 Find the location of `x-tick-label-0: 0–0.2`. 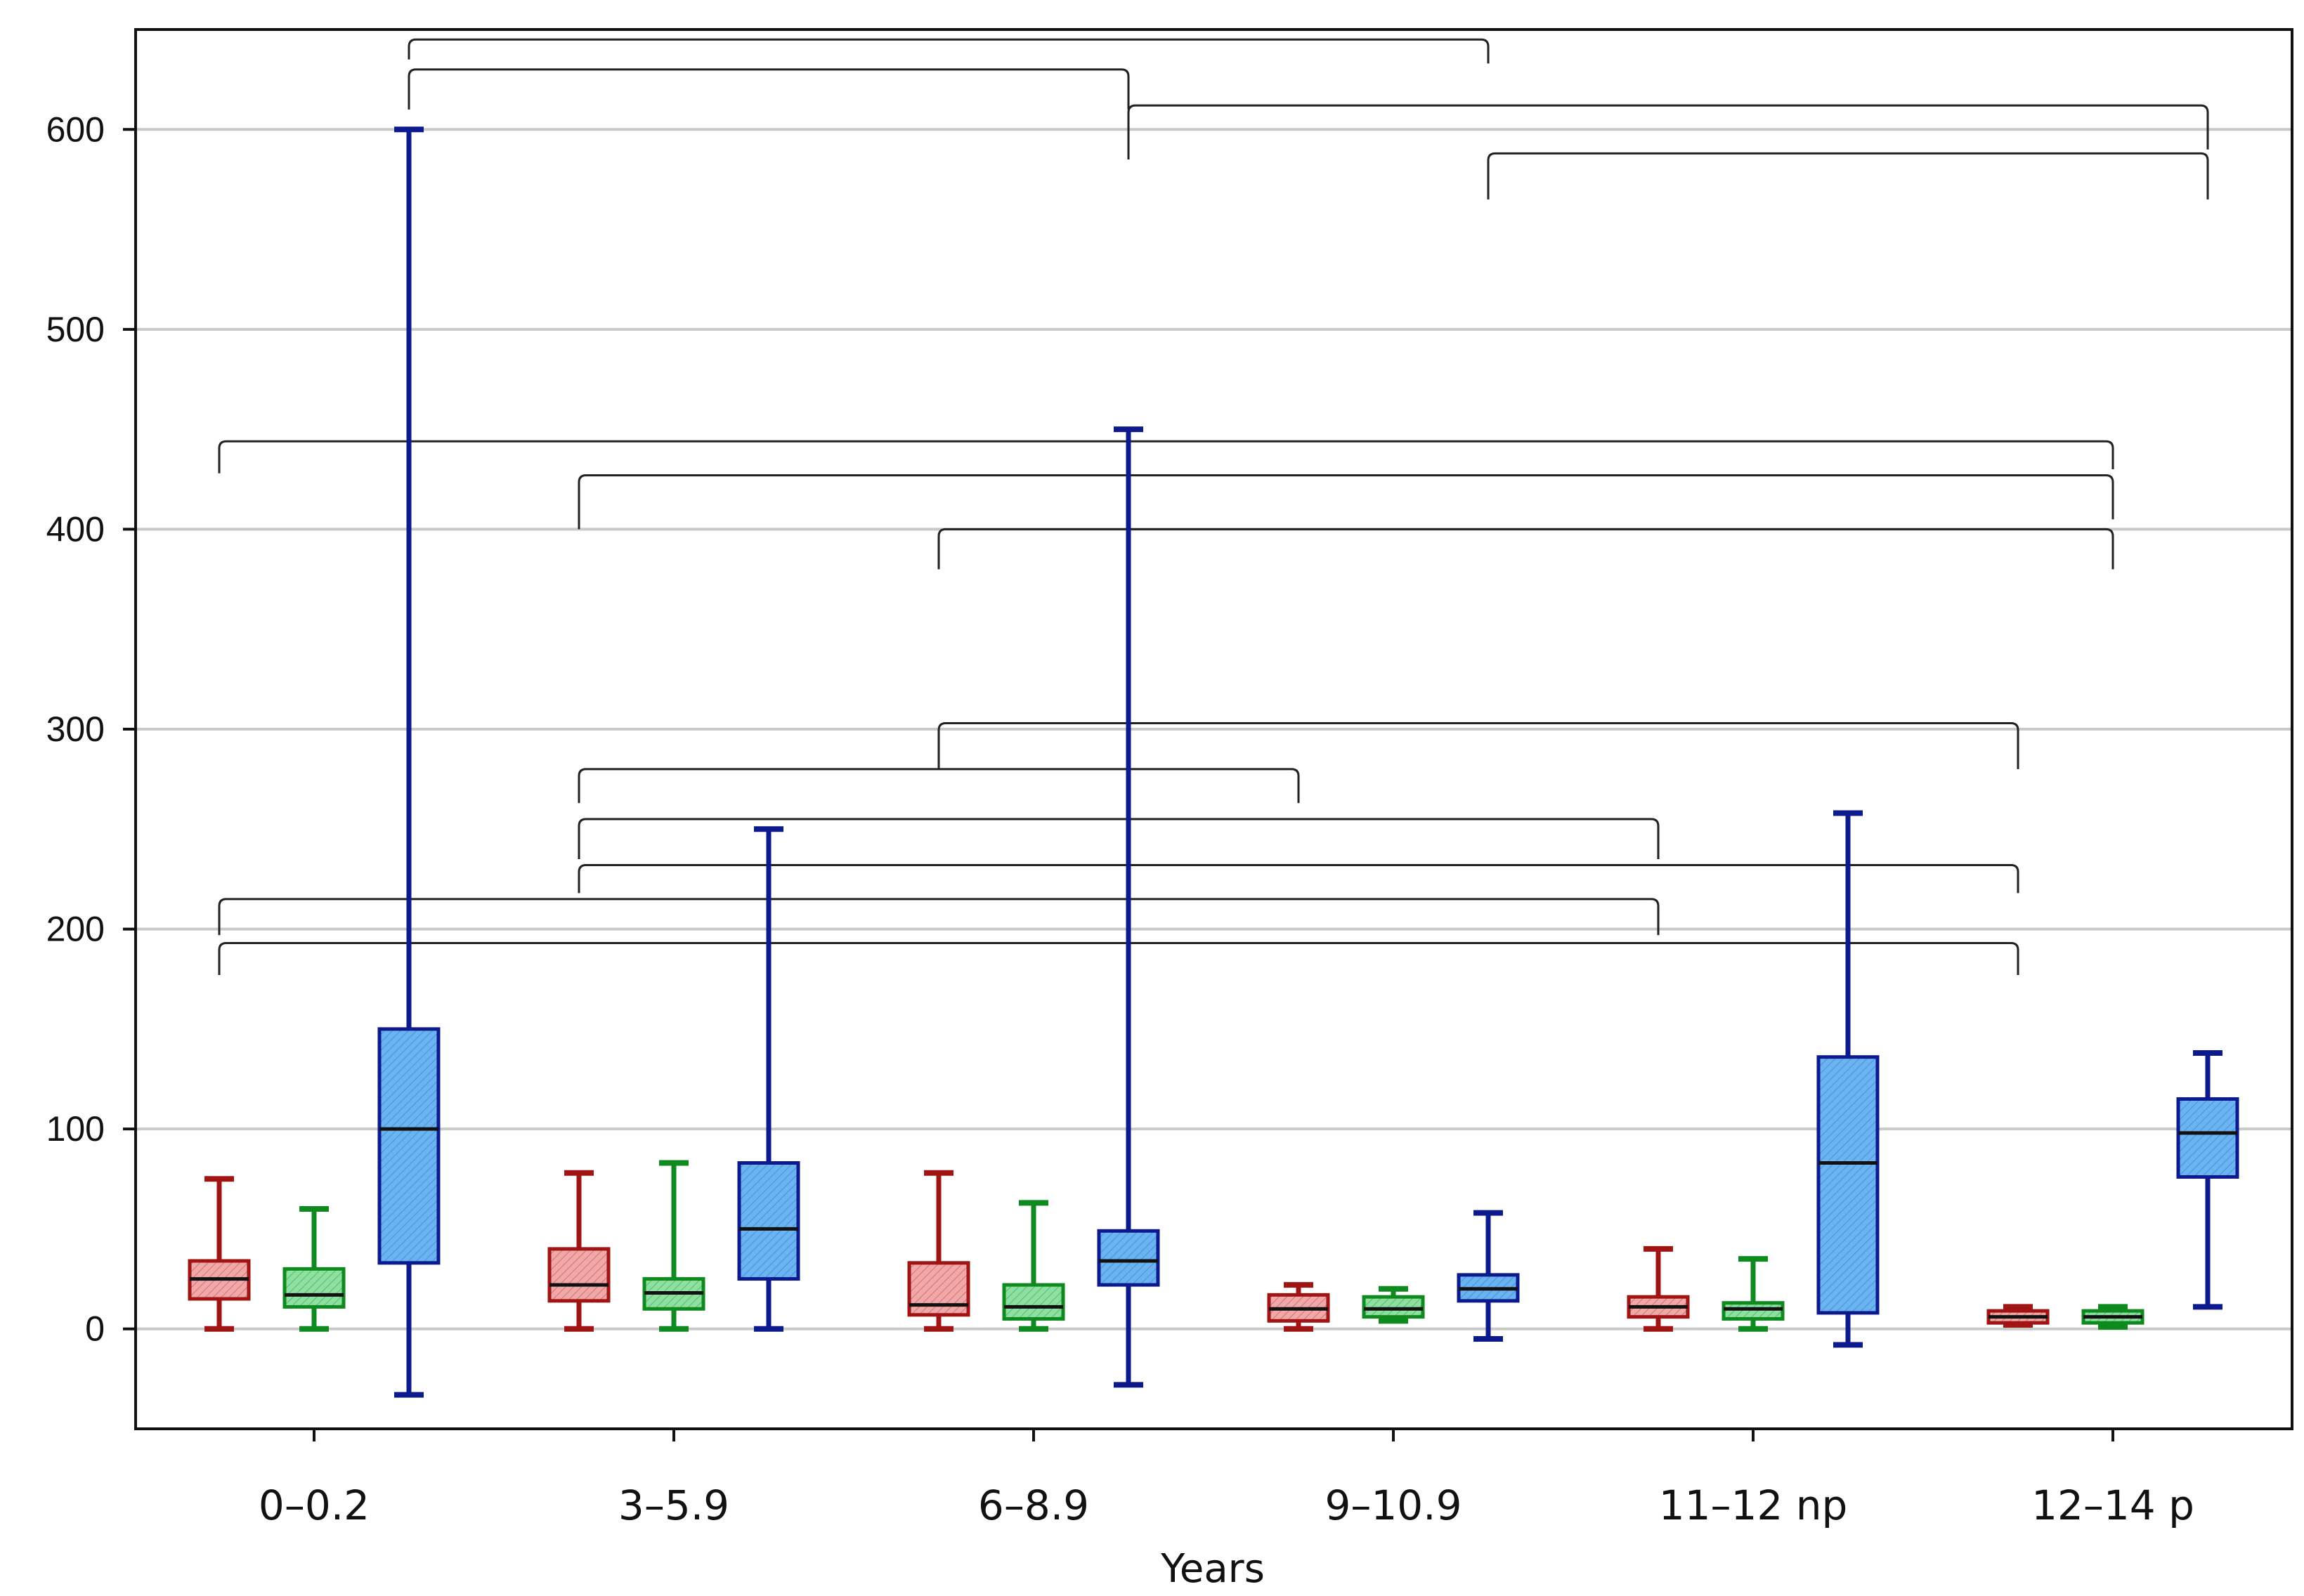

x-tick-label-0: 0–0.2 is located at coordinates (314, 1505).